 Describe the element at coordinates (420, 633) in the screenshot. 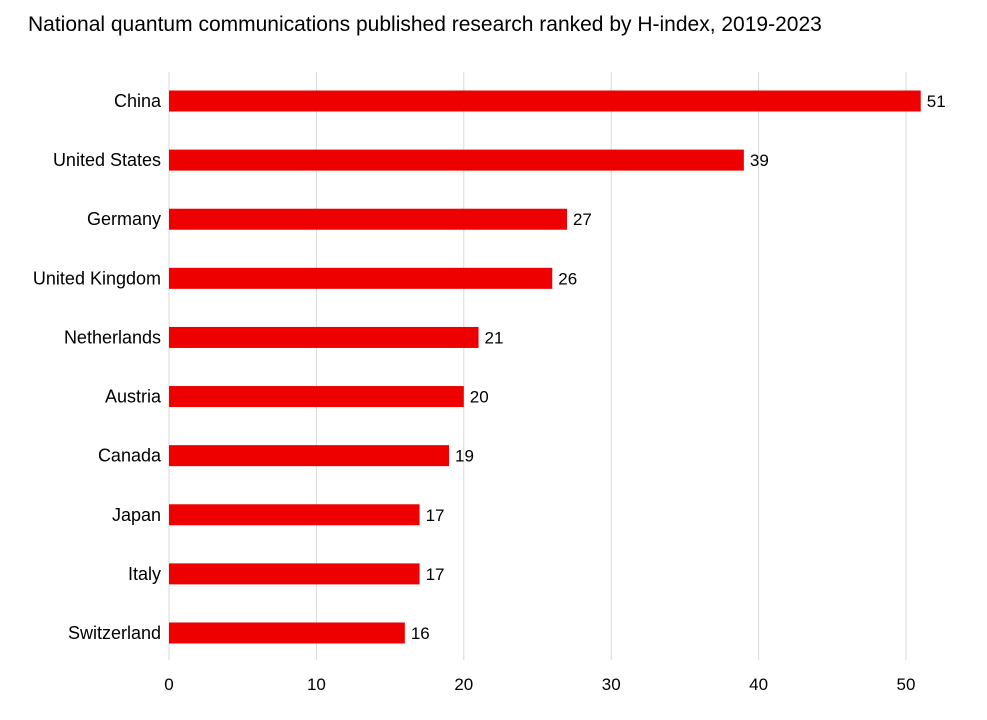

I see `value-label: 16` at that location.